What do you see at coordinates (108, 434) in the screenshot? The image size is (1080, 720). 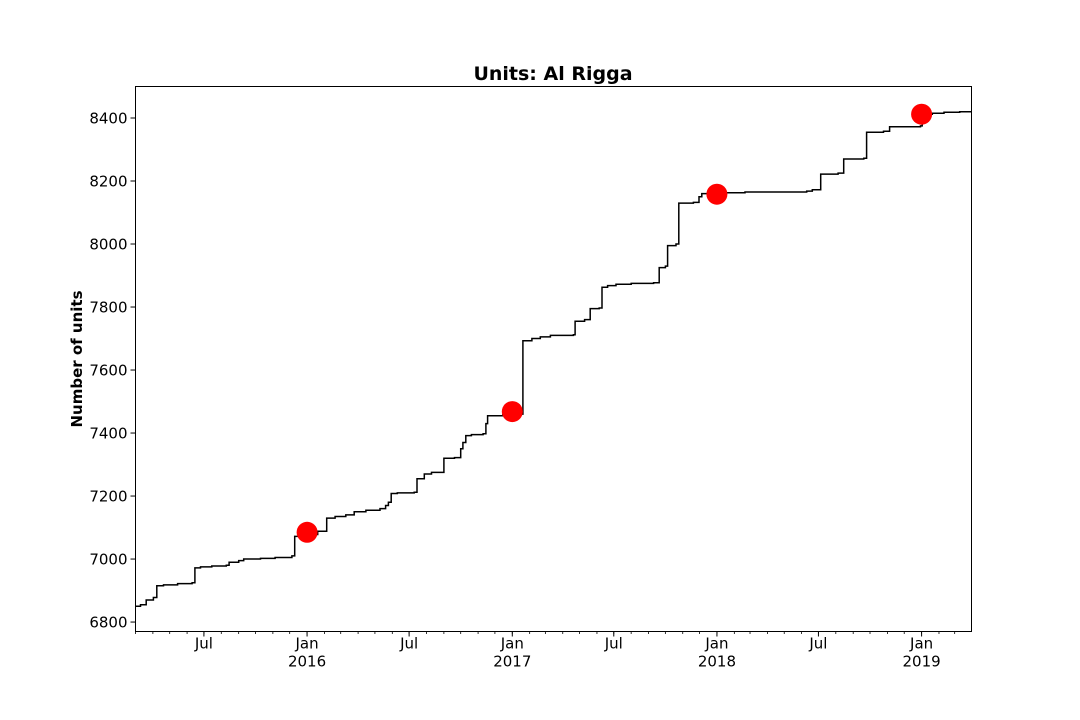 I see `y-tick-label: 7400` at bounding box center [108, 434].